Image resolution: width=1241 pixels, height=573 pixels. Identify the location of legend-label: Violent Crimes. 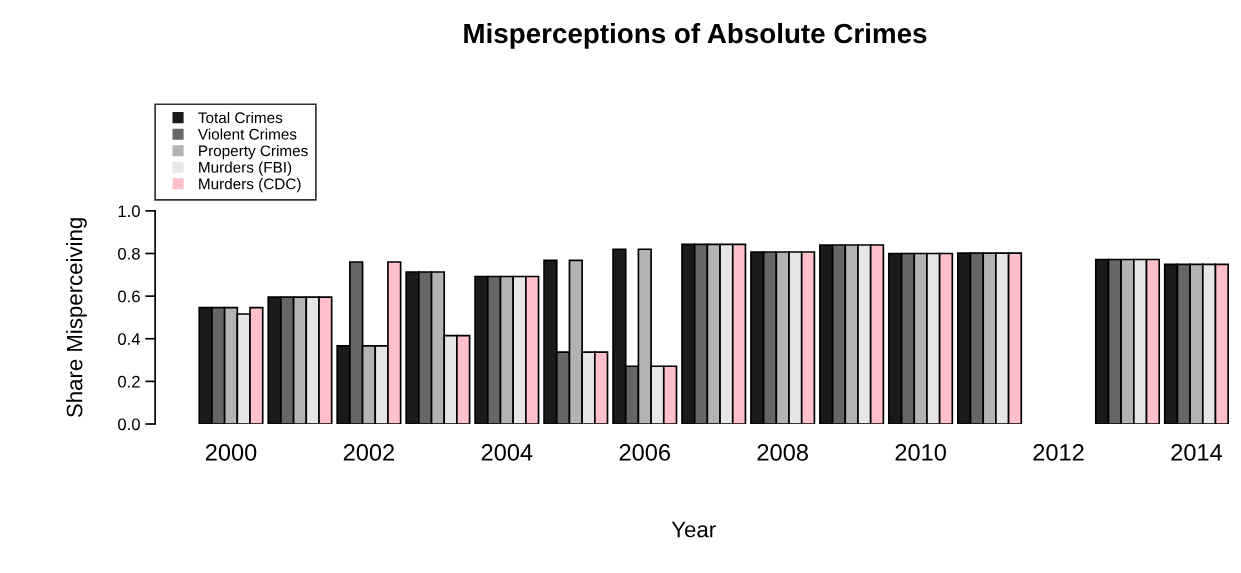
(247, 134).